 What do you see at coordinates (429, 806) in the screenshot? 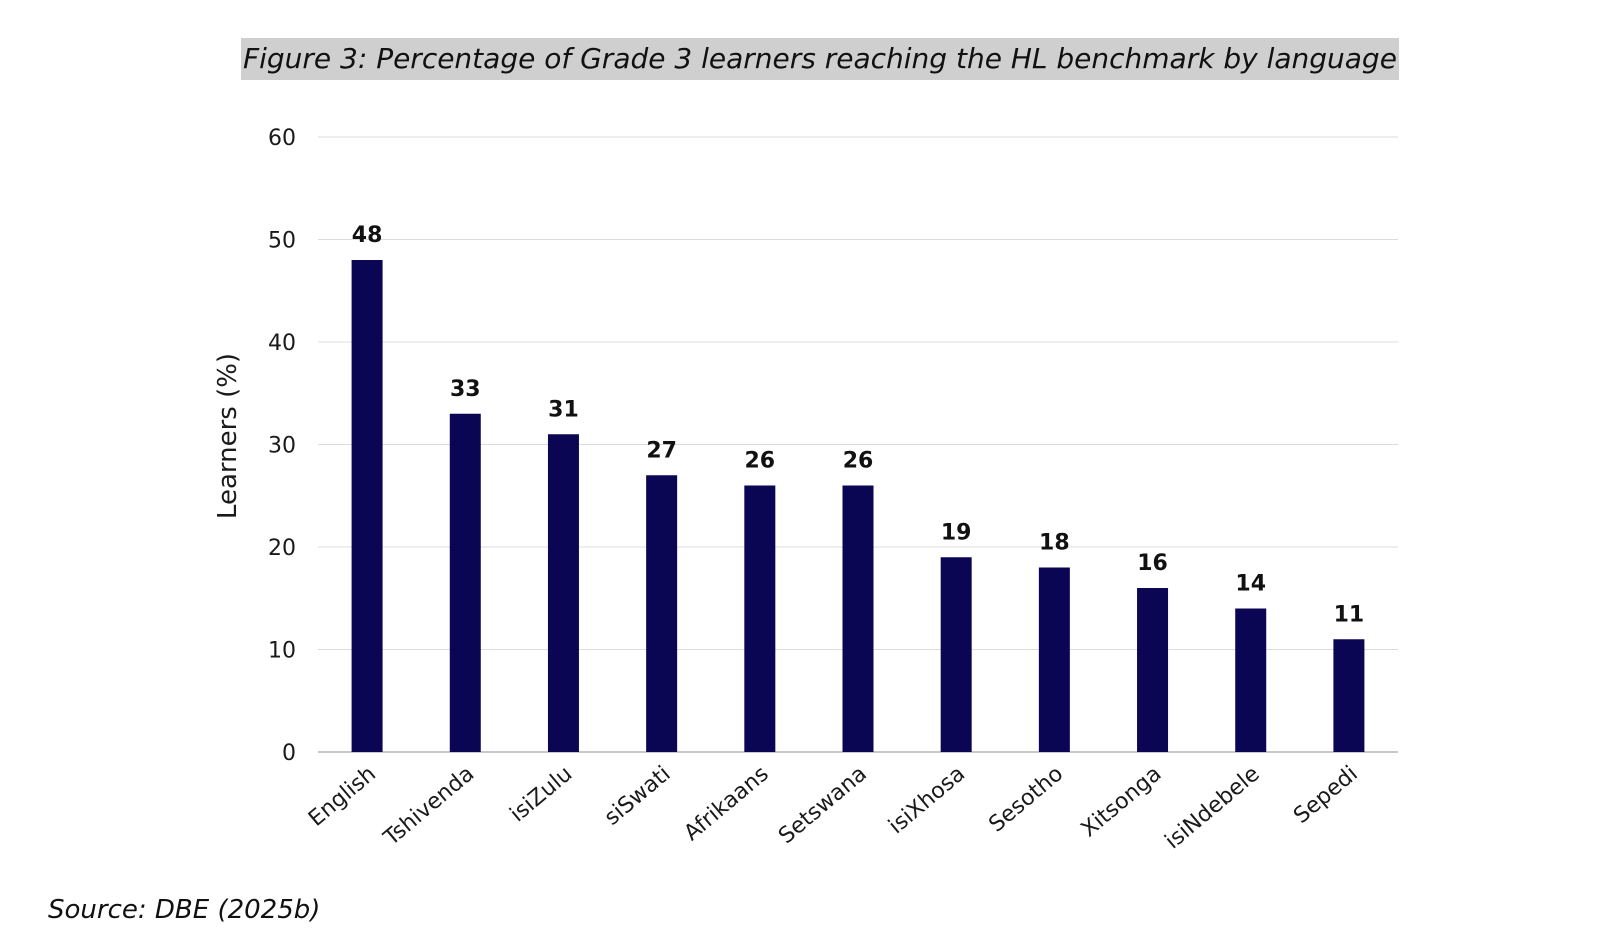
I see `x-category-label: Tshivenda` at bounding box center [429, 806].